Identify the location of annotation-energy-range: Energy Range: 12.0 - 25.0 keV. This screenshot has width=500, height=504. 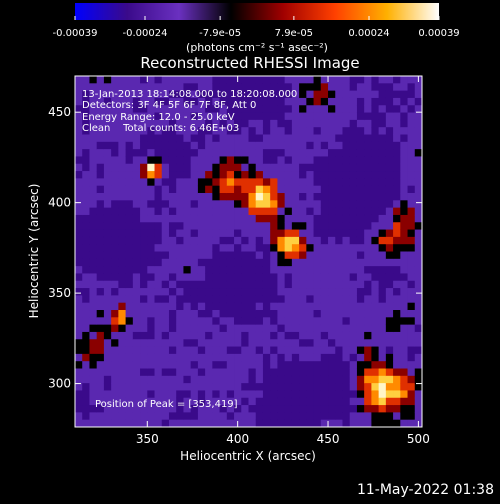
(158, 117).